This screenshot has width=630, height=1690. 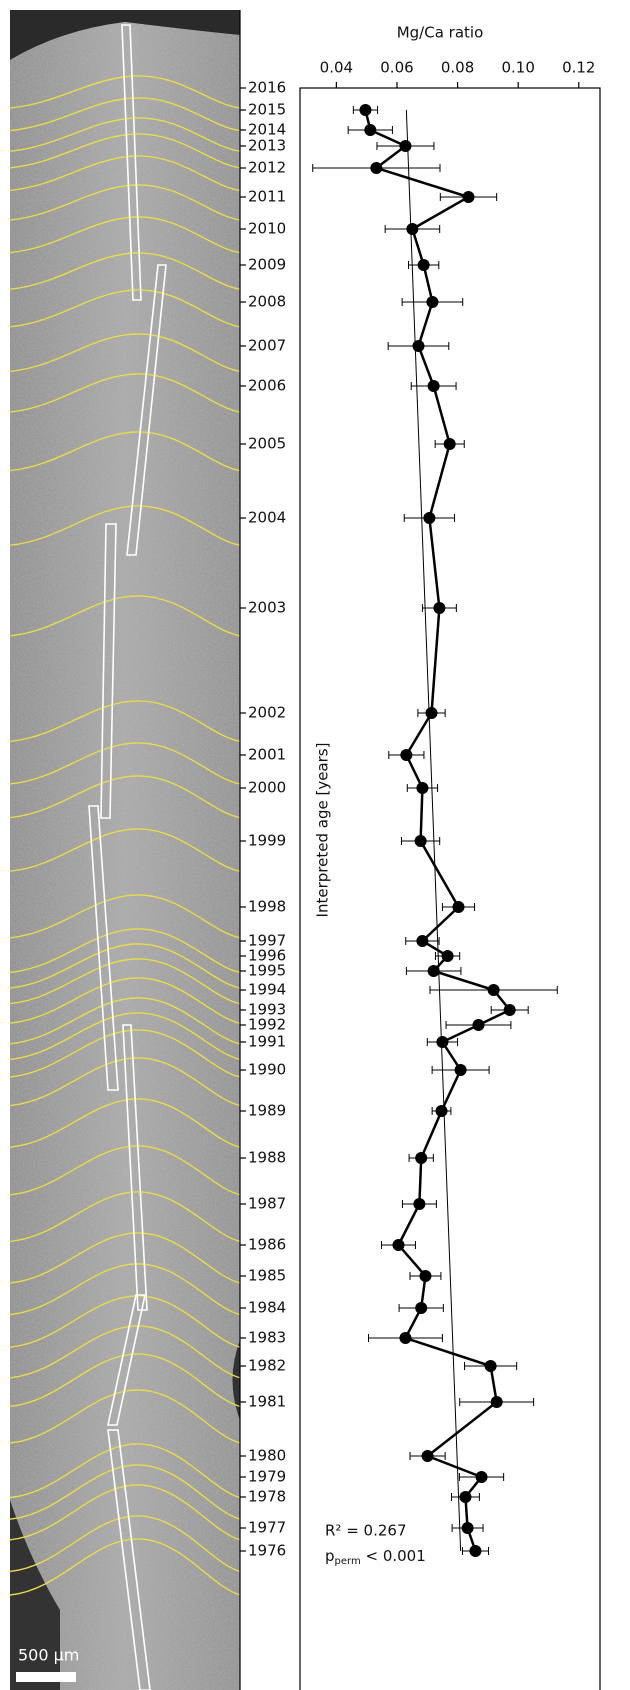 What do you see at coordinates (267, 841) in the screenshot?
I see `y-tick-label: 1999` at bounding box center [267, 841].